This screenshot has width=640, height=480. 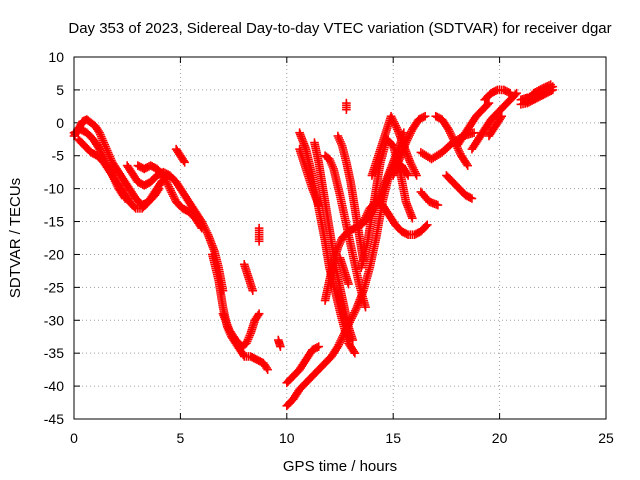 I want to click on x-tick-label: 20, so click(x=500, y=438).